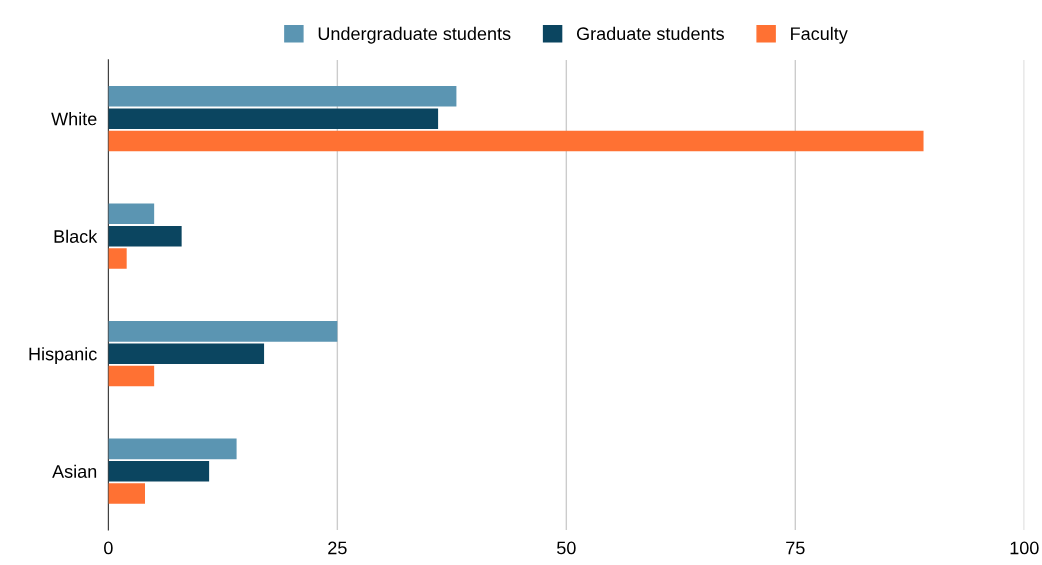 This screenshot has width=1042, height=565. What do you see at coordinates (108, 548) in the screenshot?
I see `x-tick-label: 0` at bounding box center [108, 548].